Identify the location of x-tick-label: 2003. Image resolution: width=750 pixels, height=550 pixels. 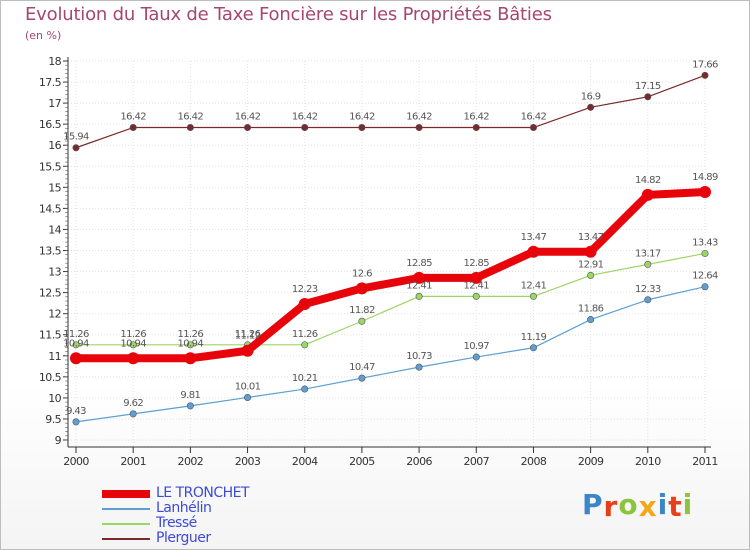
(248, 461).